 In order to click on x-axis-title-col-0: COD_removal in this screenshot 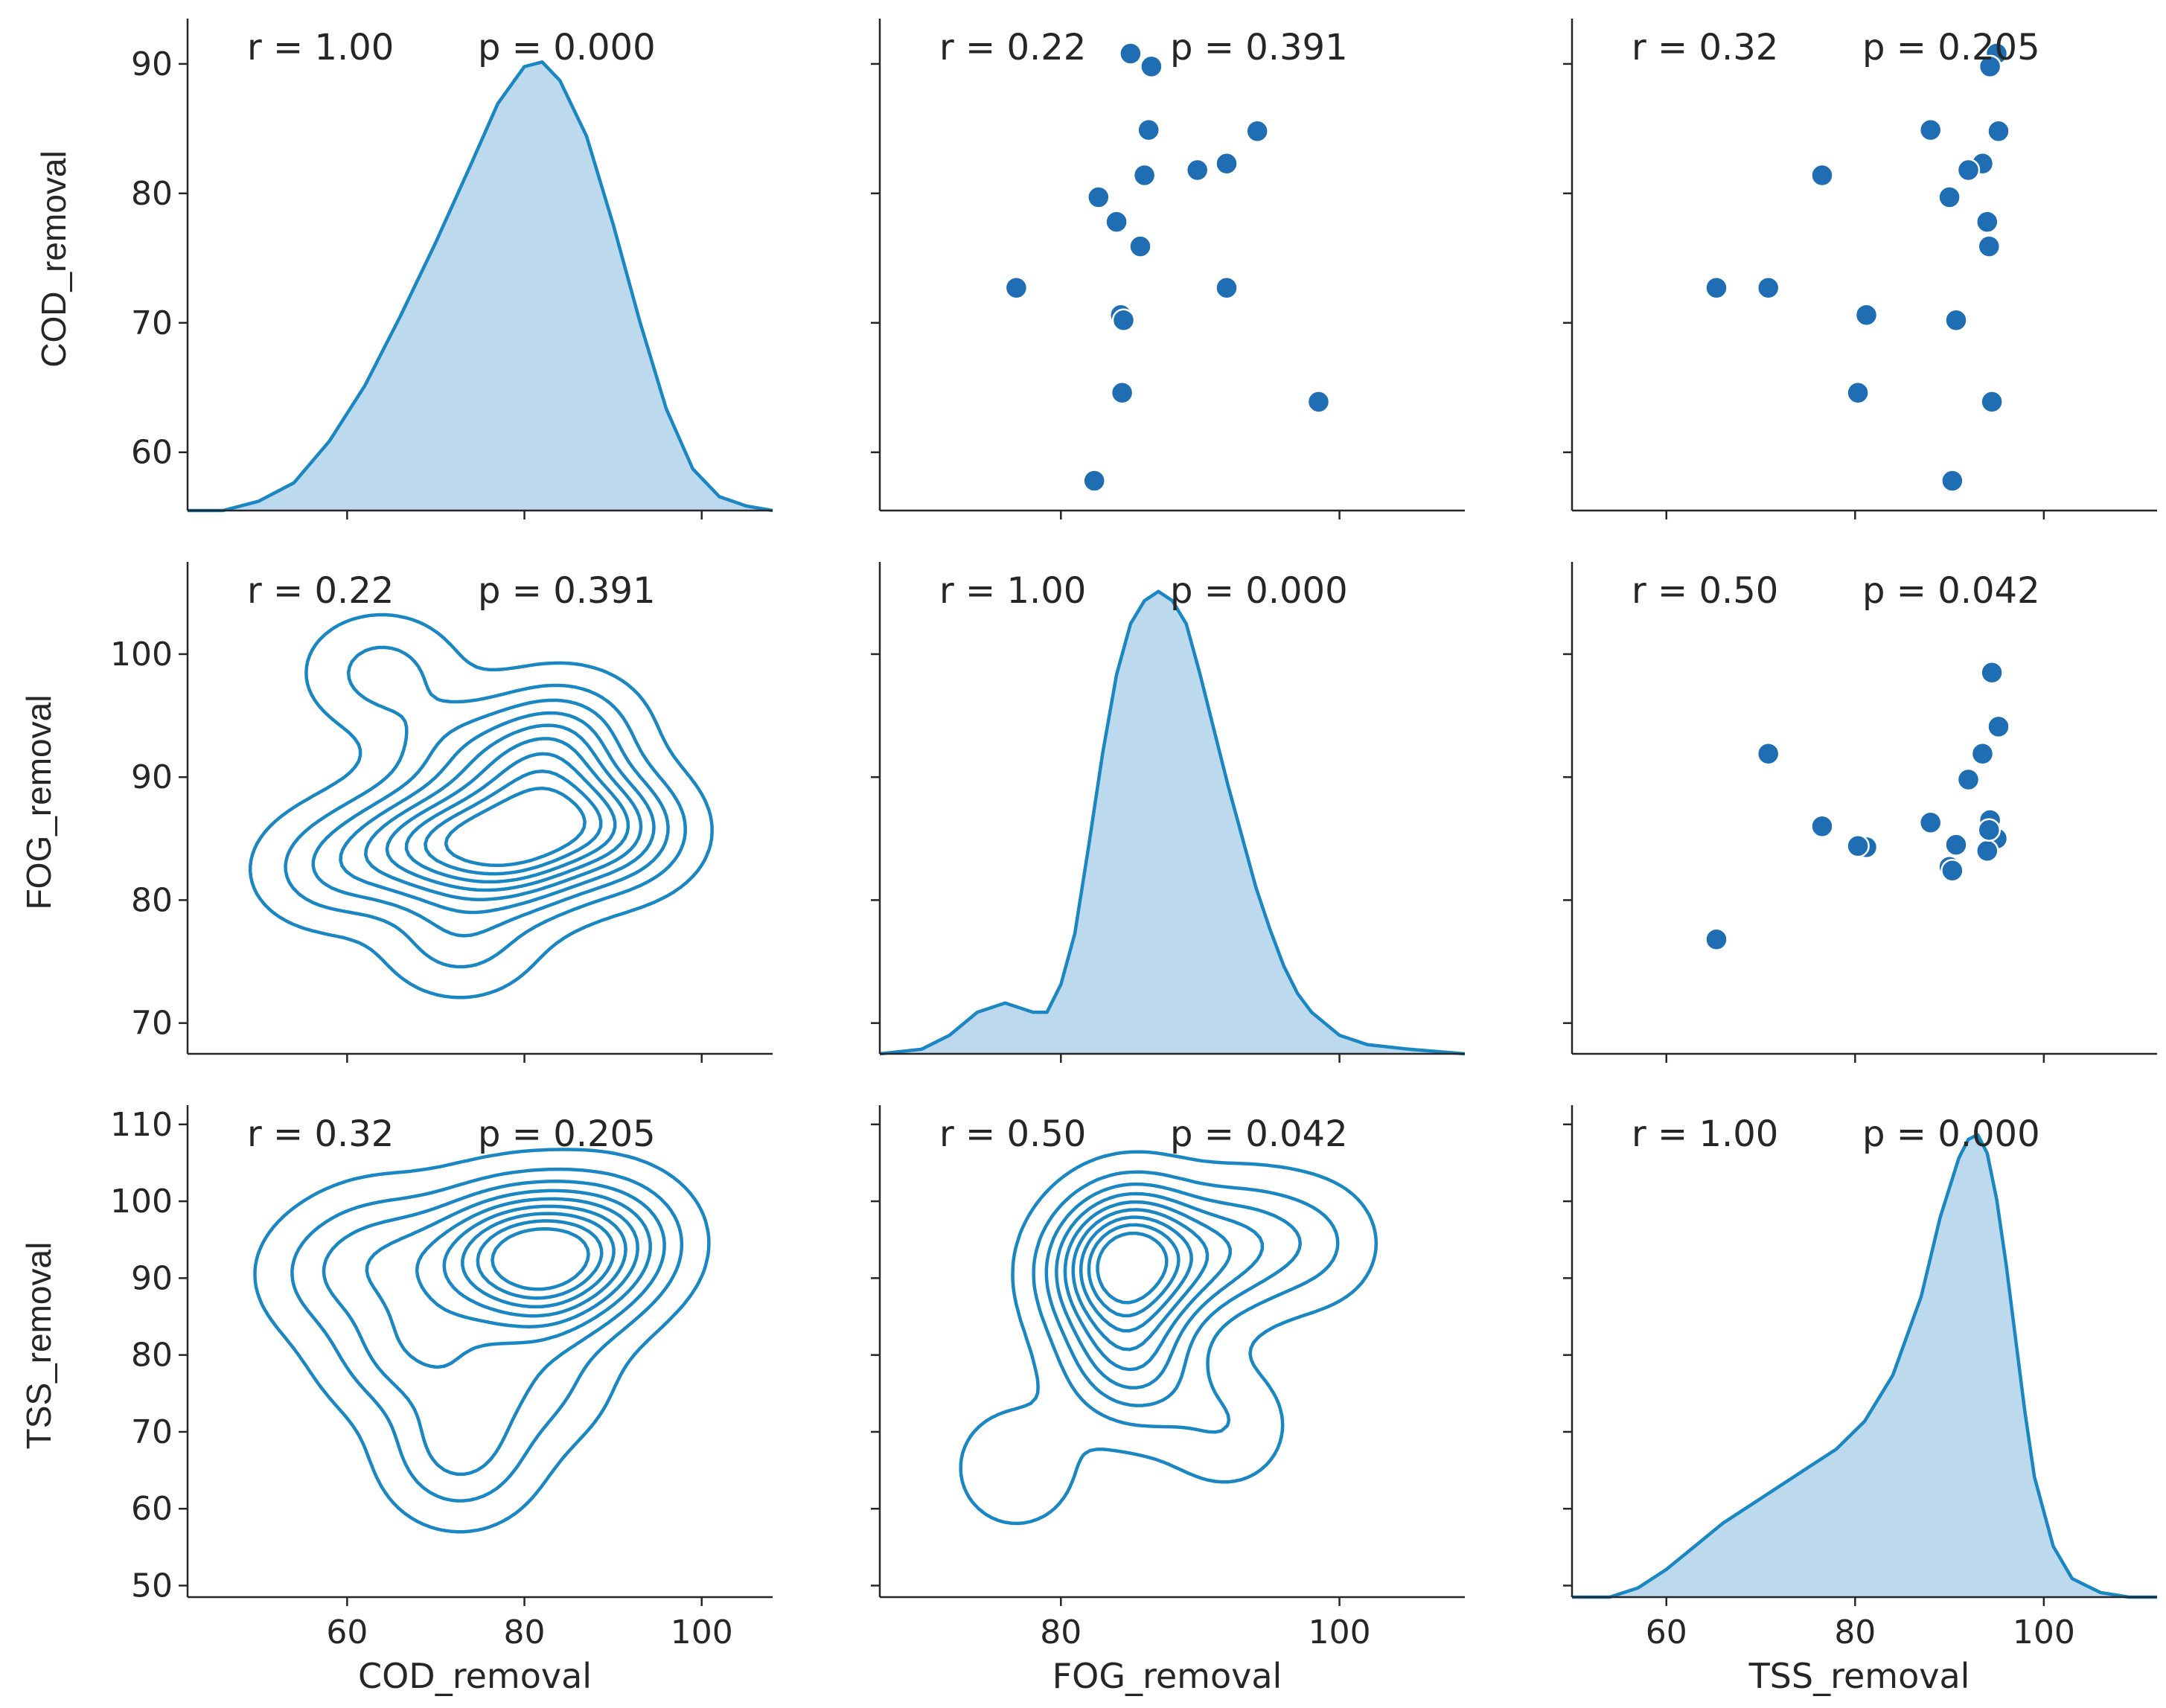, I will do `click(475, 1676)`.